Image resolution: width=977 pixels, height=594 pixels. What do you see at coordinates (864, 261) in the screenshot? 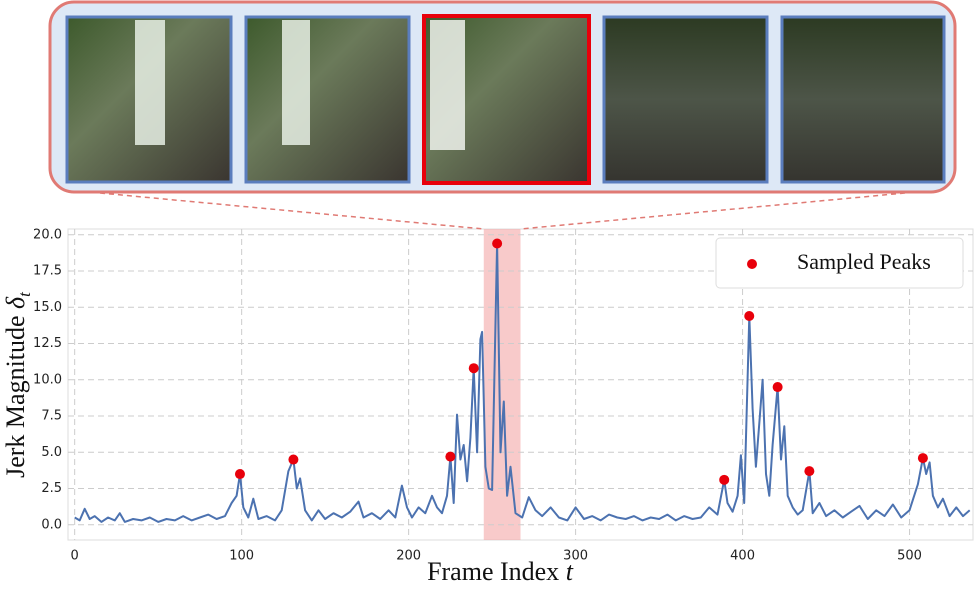
I see `legend-label: Sampled Peaks` at bounding box center [864, 261].